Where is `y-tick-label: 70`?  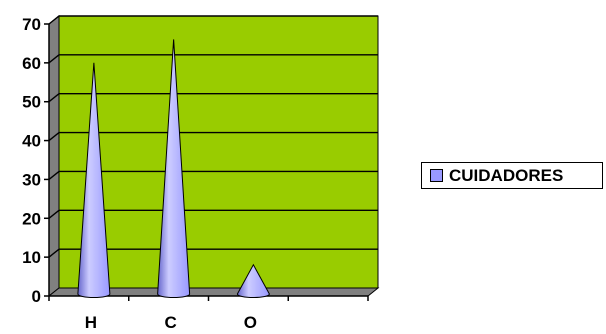 y-tick-label: 70 is located at coordinates (31, 24).